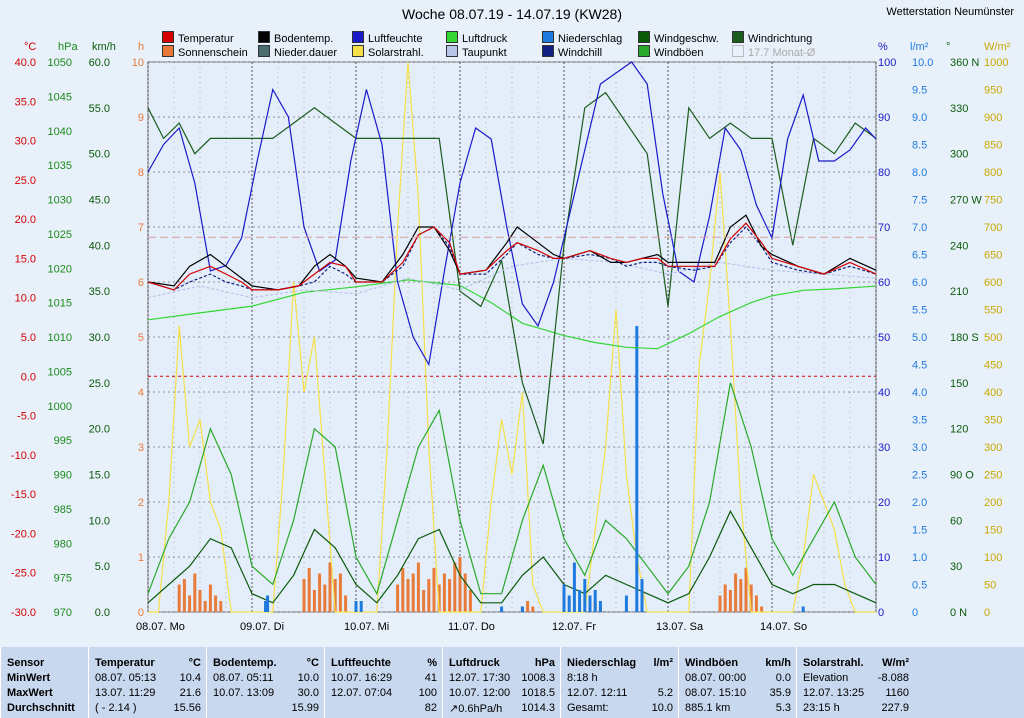  I want to click on legend-item: Windchill, so click(572, 52).